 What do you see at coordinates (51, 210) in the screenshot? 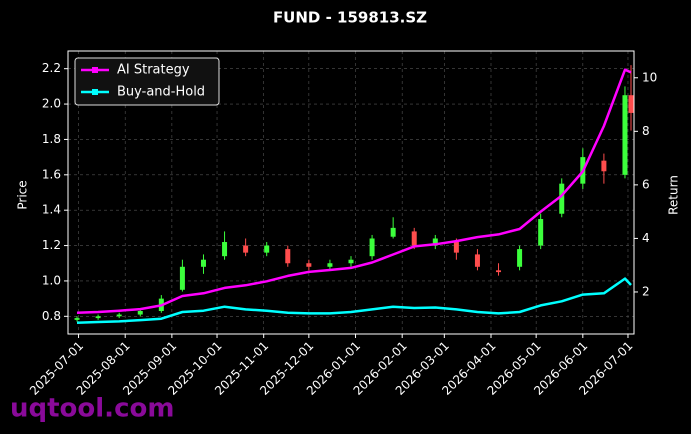
I see `y-tick-label: 1.4` at bounding box center [51, 210].